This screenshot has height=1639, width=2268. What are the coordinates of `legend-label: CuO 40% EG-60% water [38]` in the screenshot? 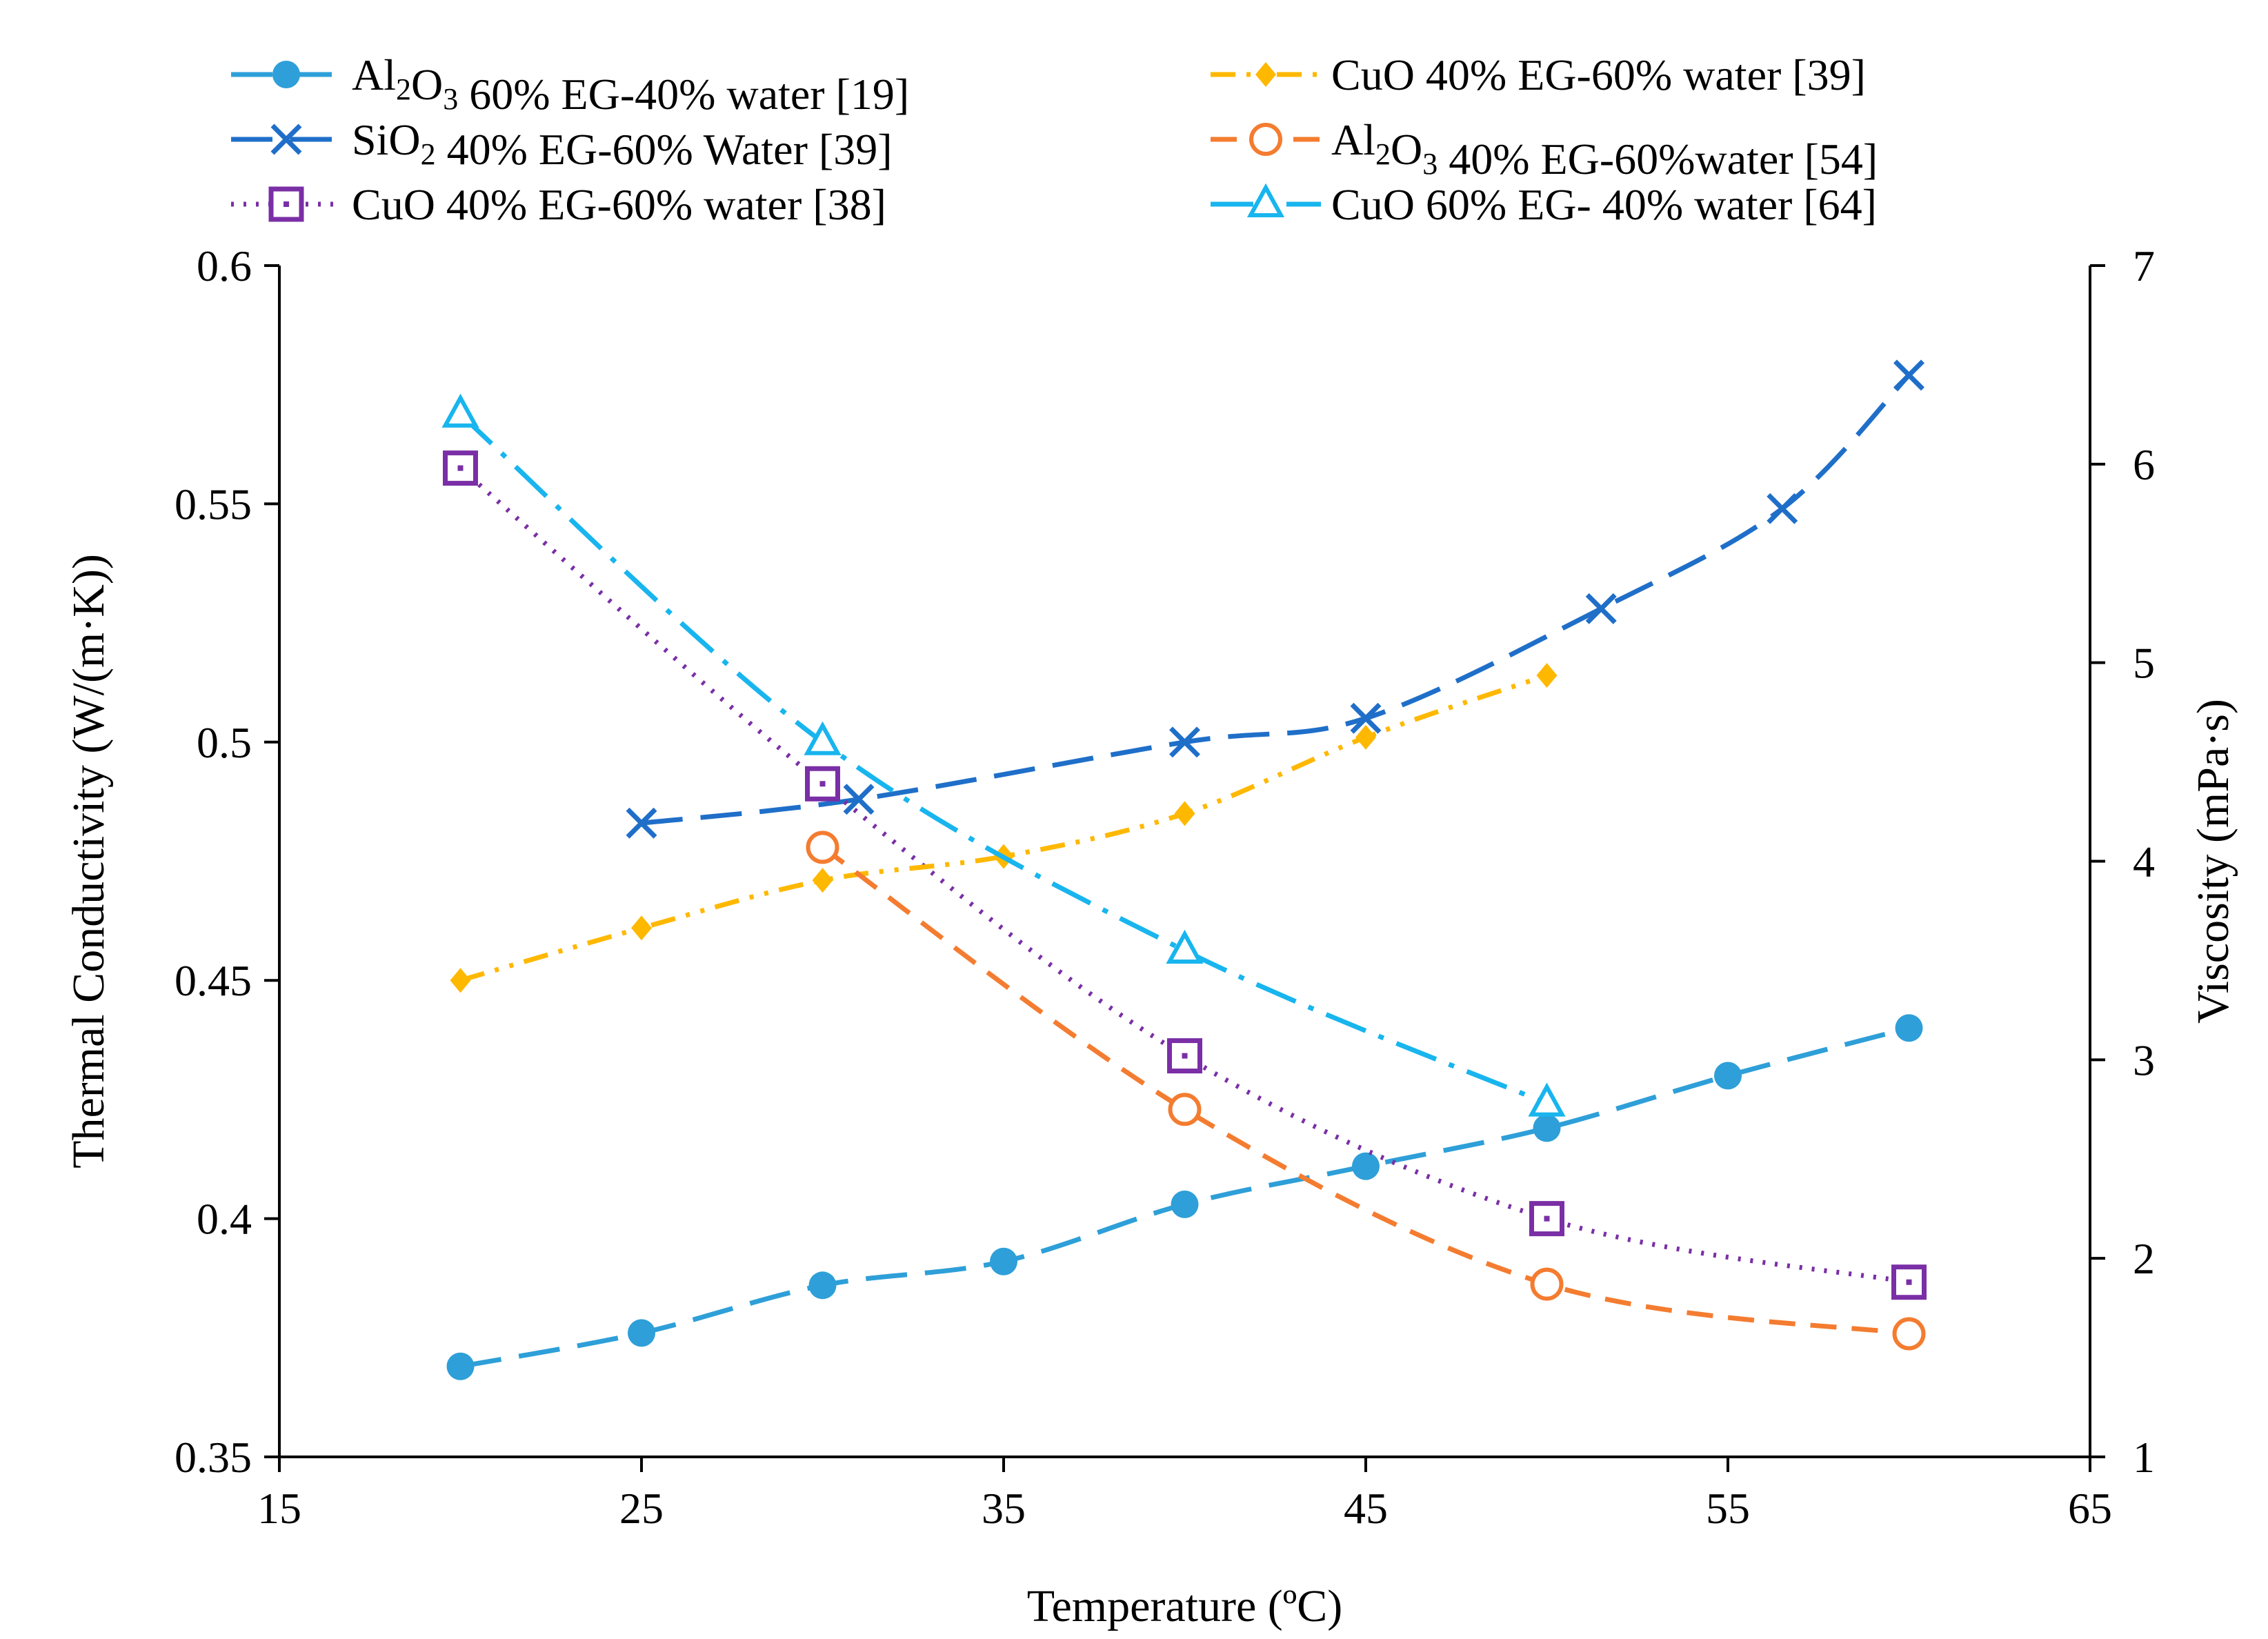 It's located at (619, 204).